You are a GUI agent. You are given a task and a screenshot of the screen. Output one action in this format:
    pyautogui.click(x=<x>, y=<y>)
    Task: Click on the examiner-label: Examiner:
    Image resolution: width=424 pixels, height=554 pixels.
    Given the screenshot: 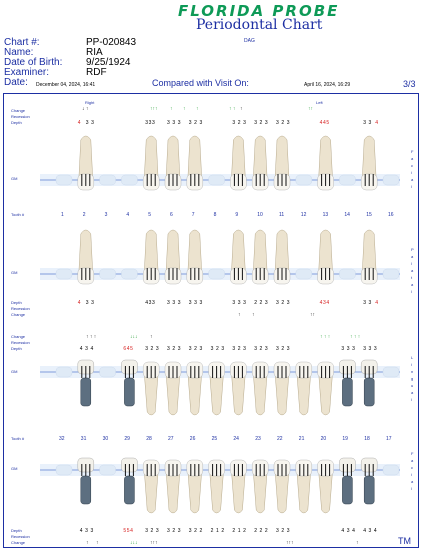 What is the action you would take?
    pyautogui.click(x=27, y=72)
    